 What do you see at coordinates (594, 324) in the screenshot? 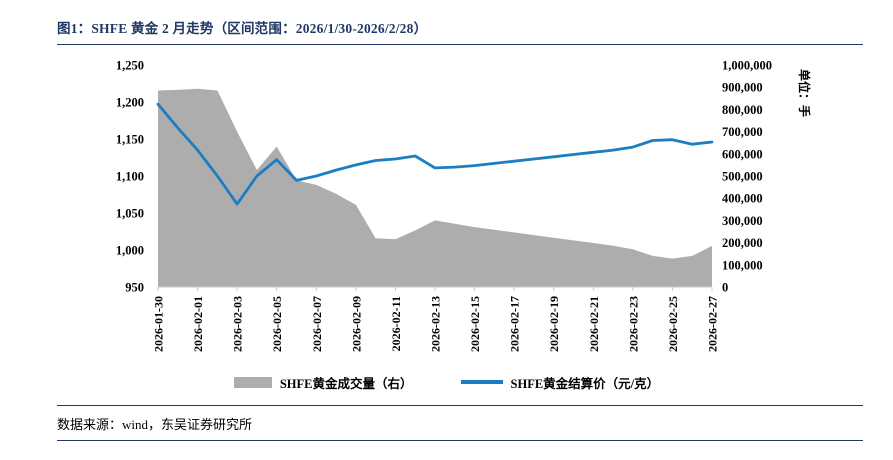
I see `x-axis-tick-label: 2026-02-21` at bounding box center [594, 324].